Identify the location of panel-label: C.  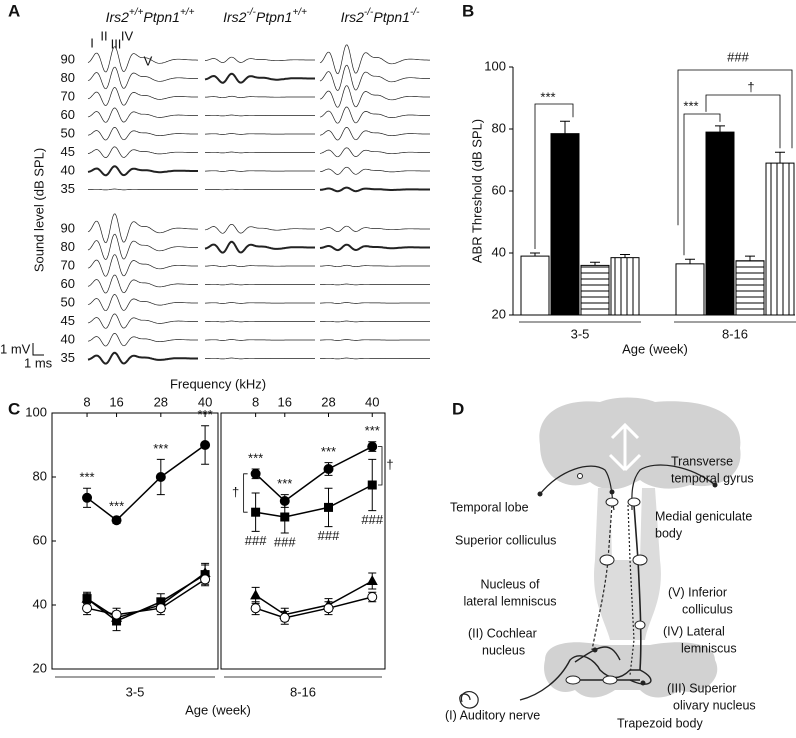
(14, 408).